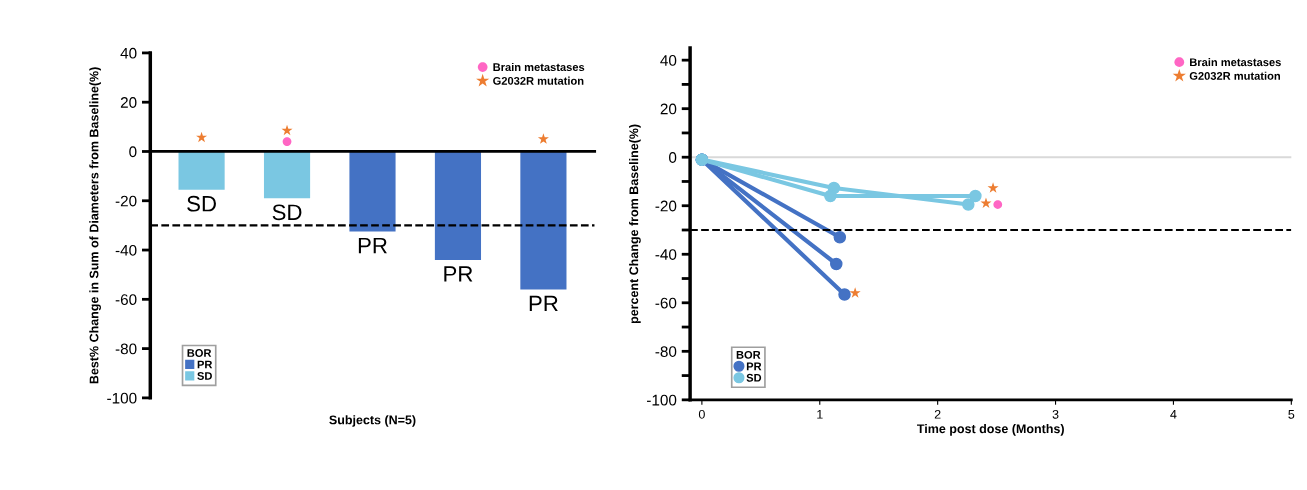 The width and height of the screenshot is (1307, 490). What do you see at coordinates (990, 429) in the screenshot?
I see `x-axis-title: Time post dose (Months)` at bounding box center [990, 429].